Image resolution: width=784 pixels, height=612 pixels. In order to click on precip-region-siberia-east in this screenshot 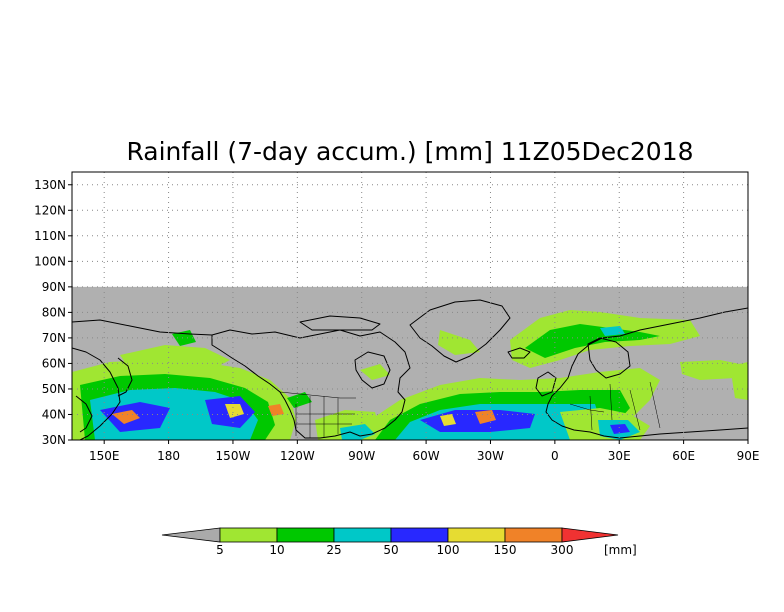, I will do `click(739, 381)`.